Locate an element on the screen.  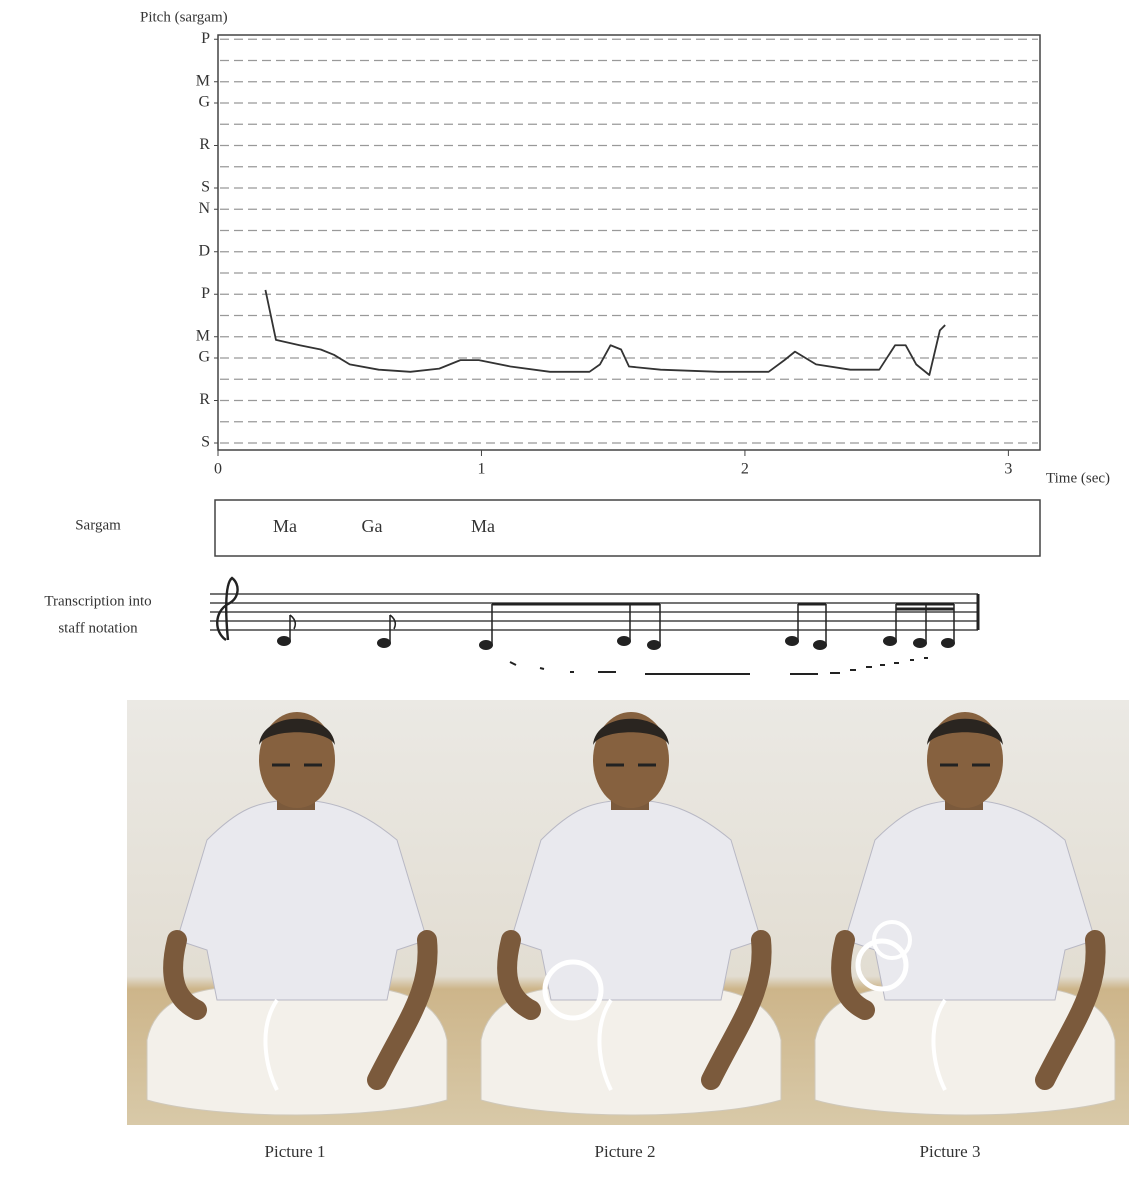
x-axis-label: Time (sec) is located at coordinates (1078, 478).